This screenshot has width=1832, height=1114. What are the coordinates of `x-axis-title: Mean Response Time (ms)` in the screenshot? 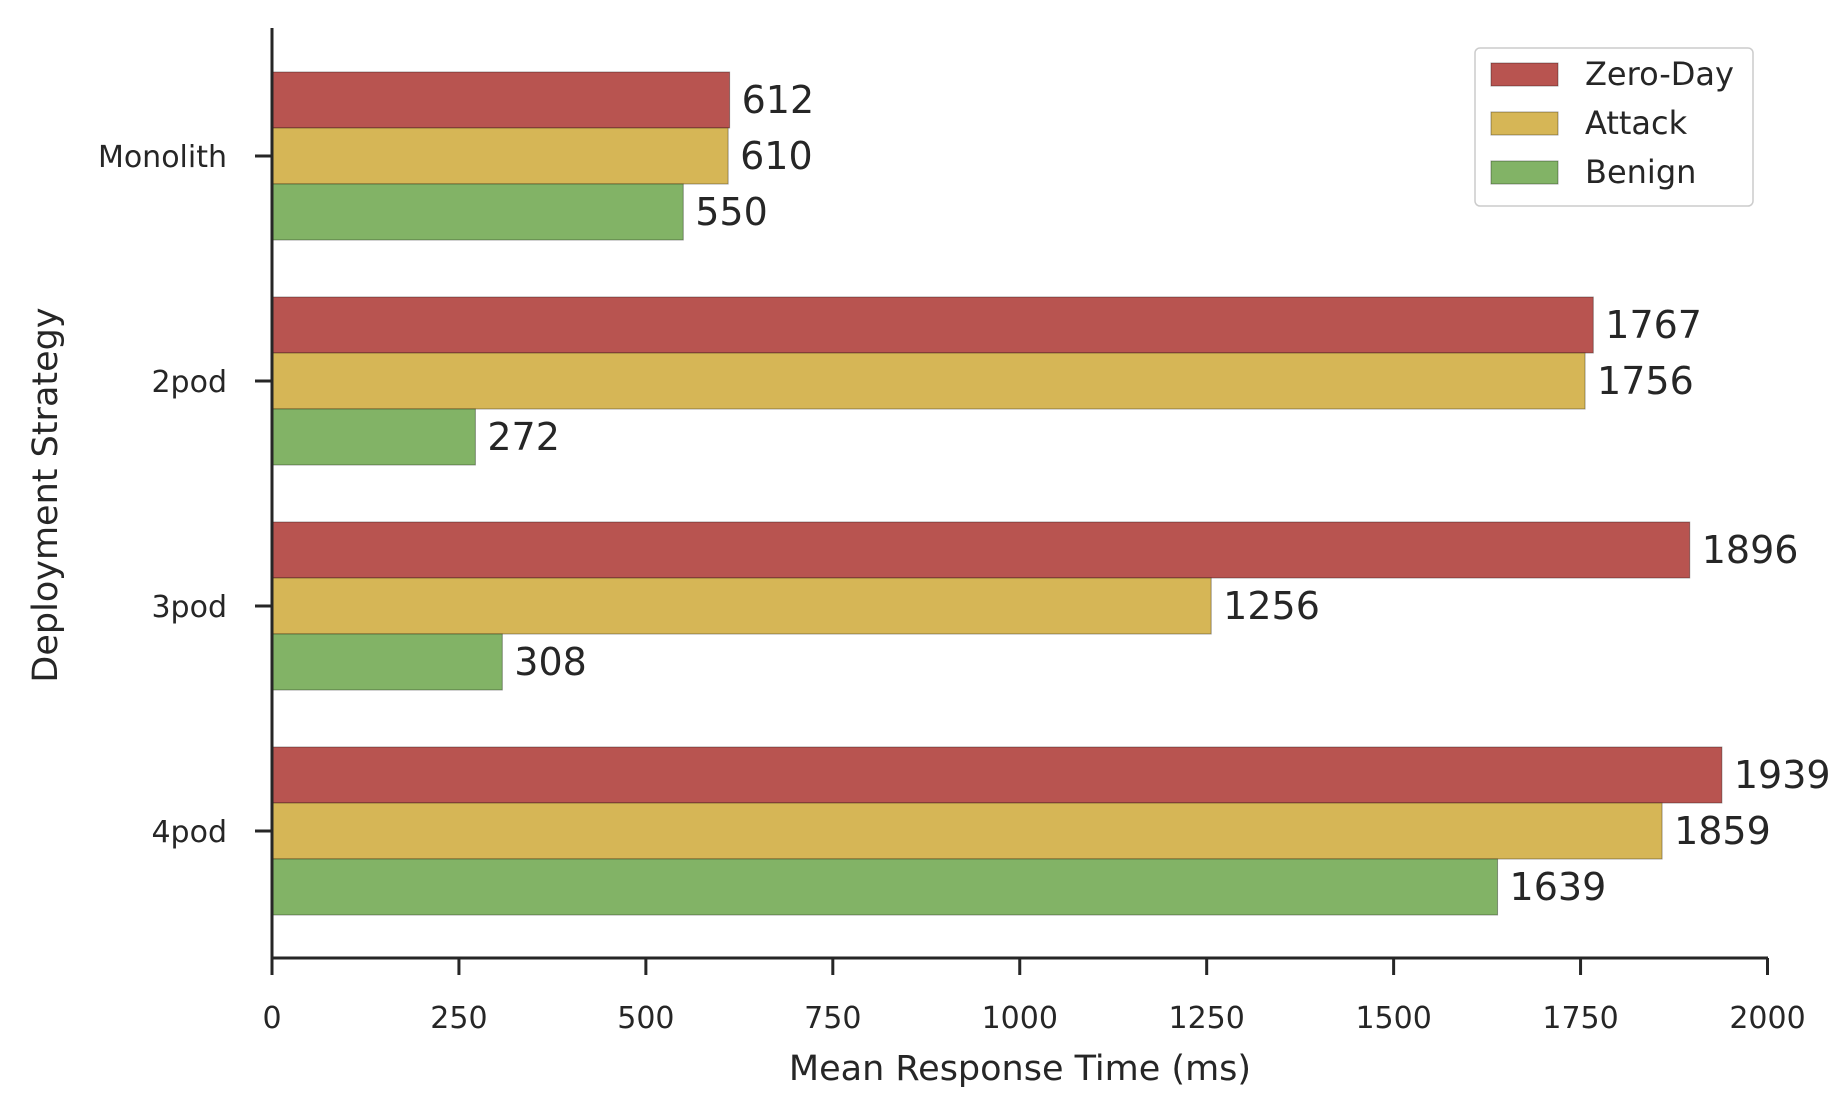 It's located at (1020, 1069).